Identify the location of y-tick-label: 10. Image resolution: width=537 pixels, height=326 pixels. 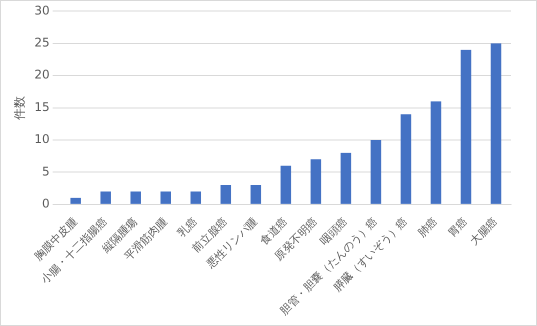
(42, 139).